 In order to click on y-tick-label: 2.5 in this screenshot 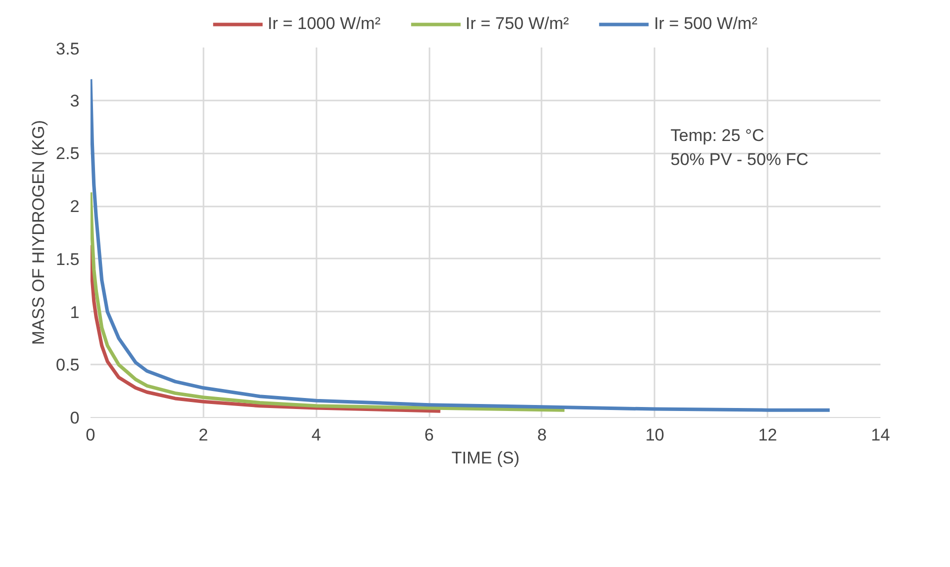, I will do `click(68, 154)`.